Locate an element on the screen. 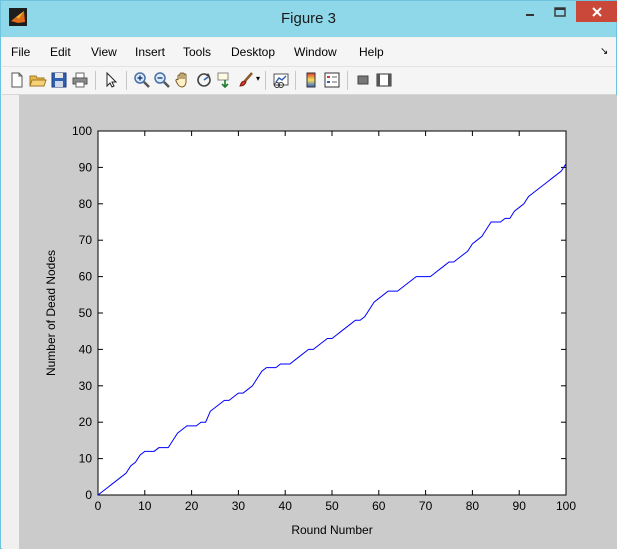  y-tick-label: 80 is located at coordinates (86, 204).